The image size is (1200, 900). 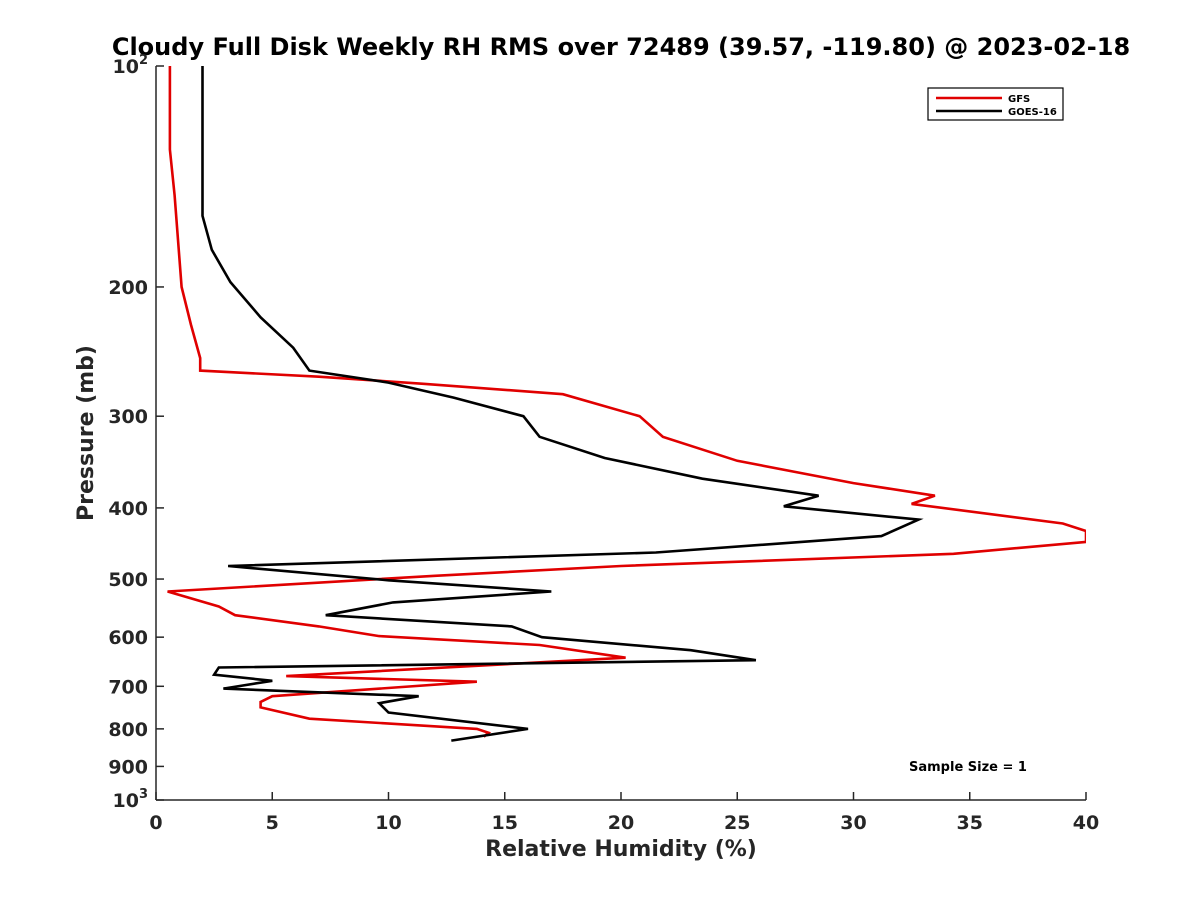 What do you see at coordinates (128, 580) in the screenshot?
I see `y-tick-label: 500` at bounding box center [128, 580].